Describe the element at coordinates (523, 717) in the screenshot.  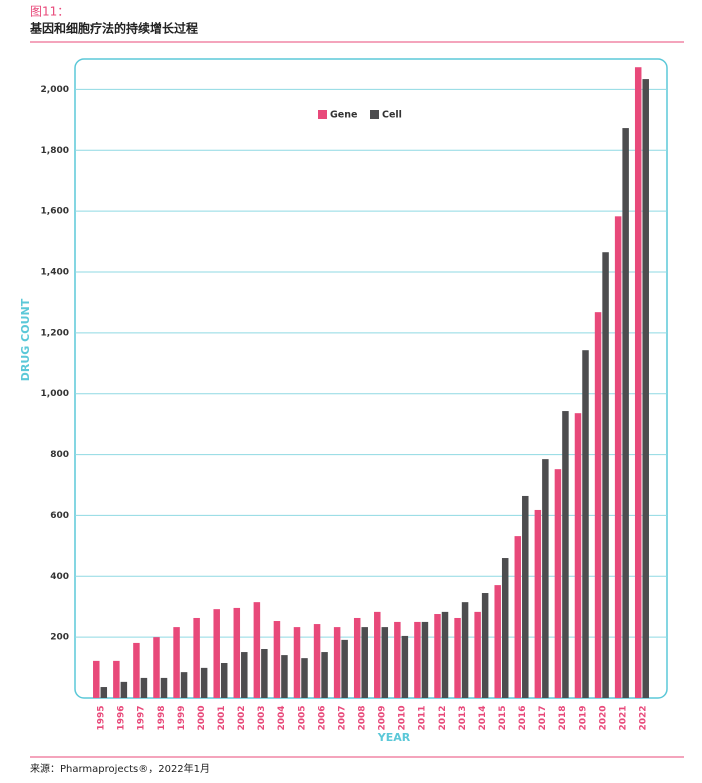
I see `x-tick-label: 2016` at that location.